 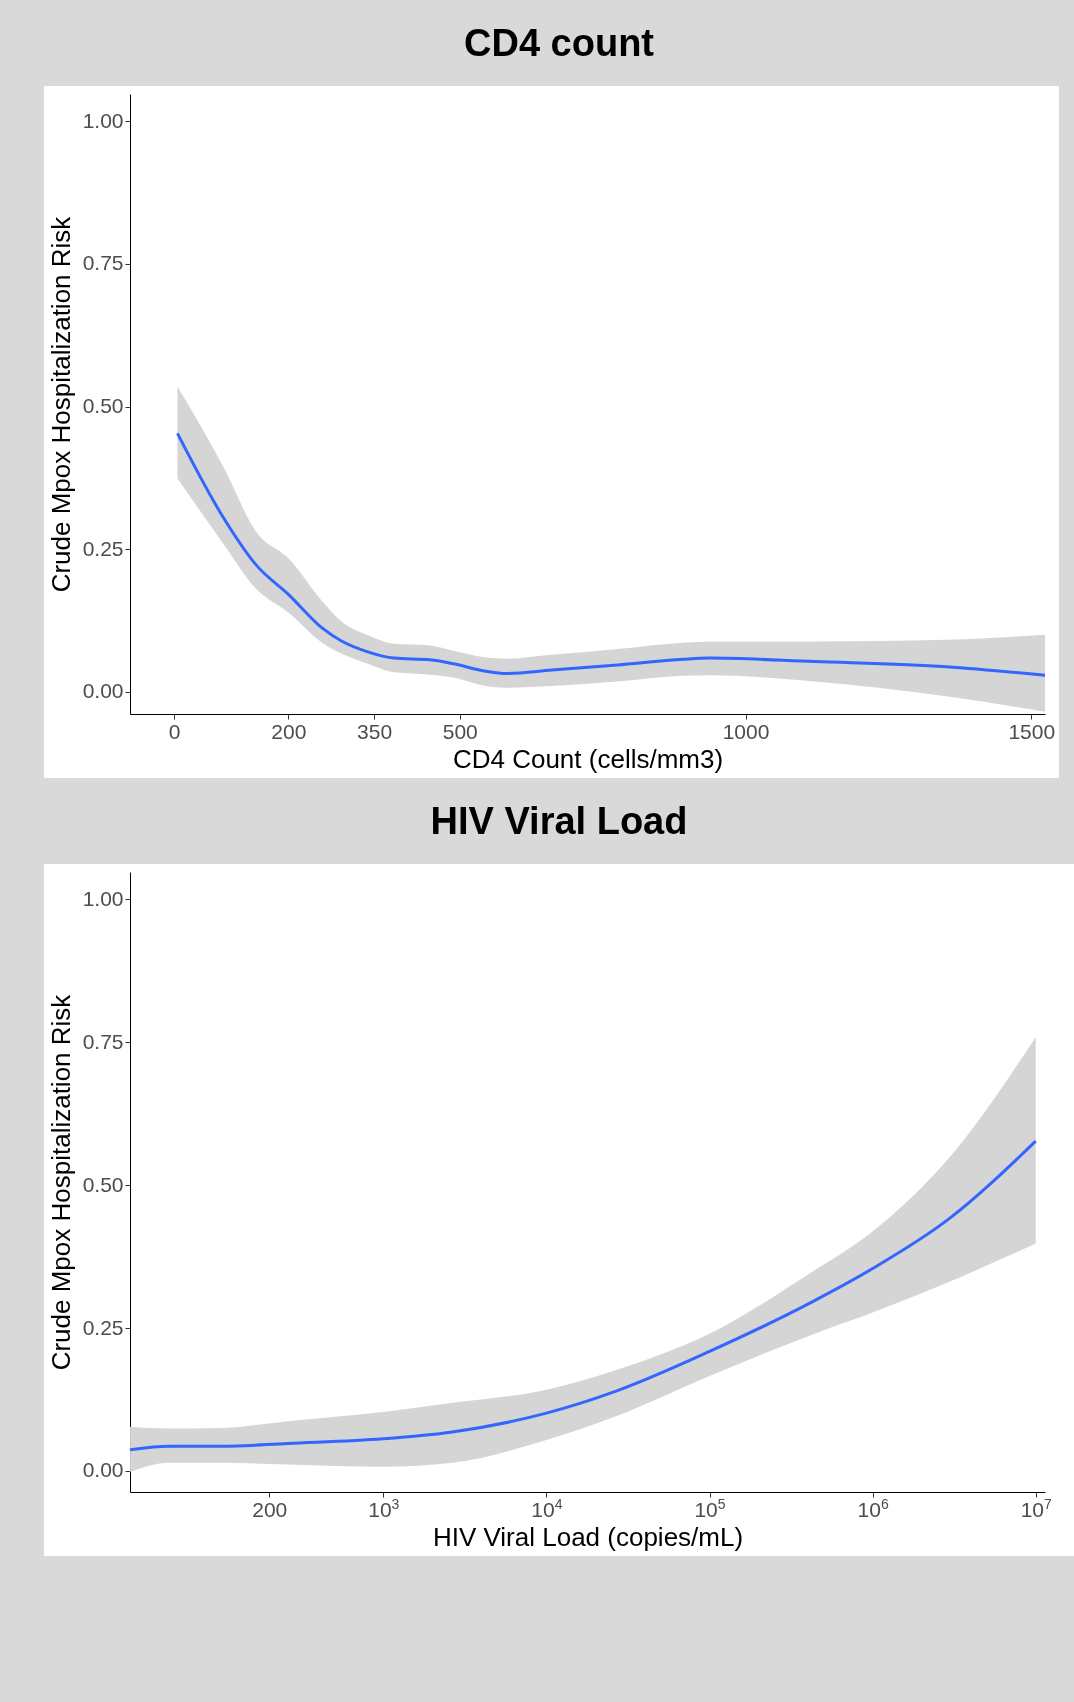 What do you see at coordinates (588, 758) in the screenshot?
I see `x-axis-title: CD4 Count (cells/mm3)` at bounding box center [588, 758].